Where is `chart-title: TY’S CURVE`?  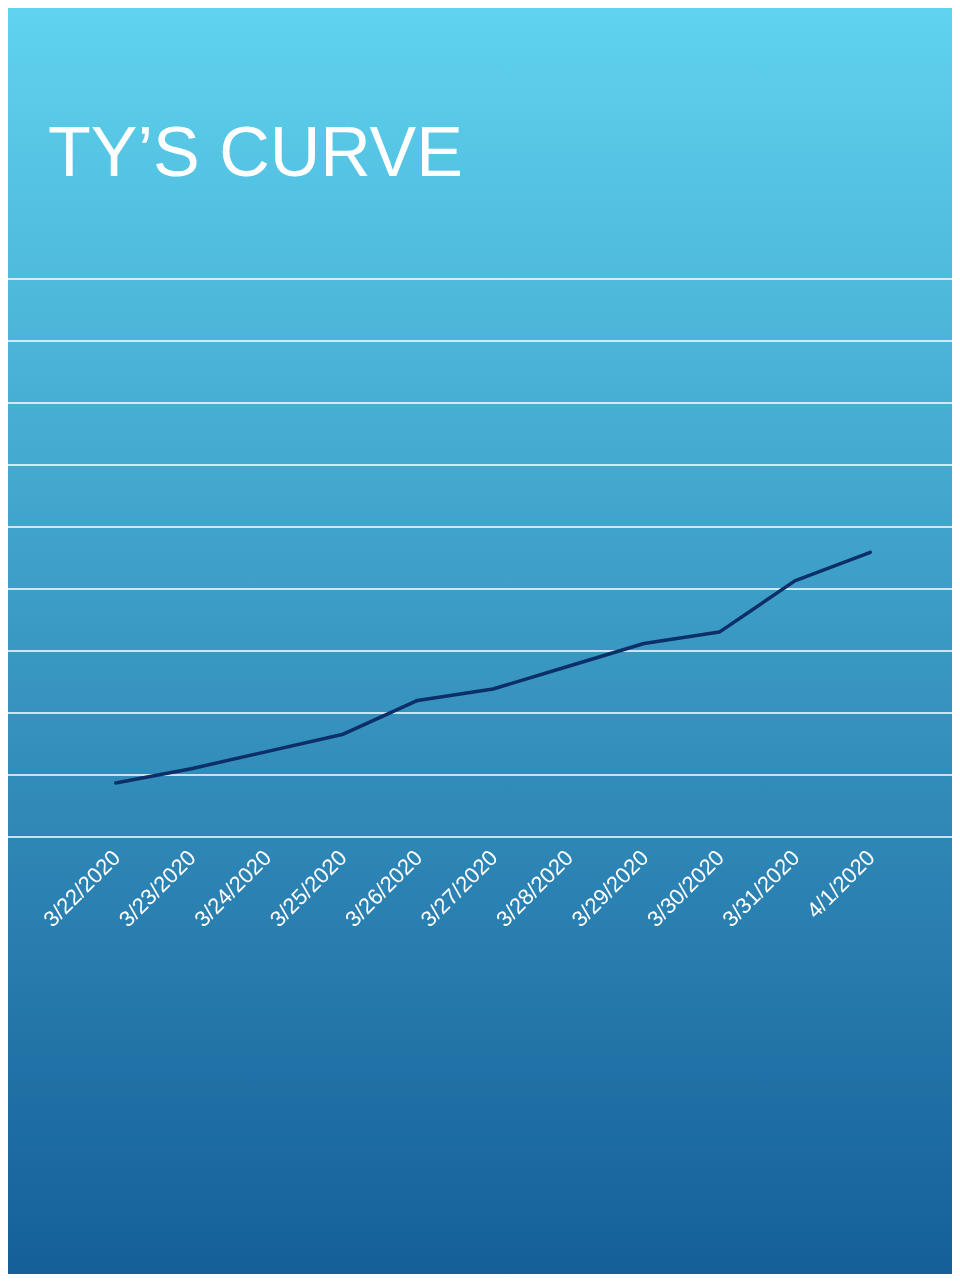 chart-title: TY’S CURVE is located at coordinates (255, 152).